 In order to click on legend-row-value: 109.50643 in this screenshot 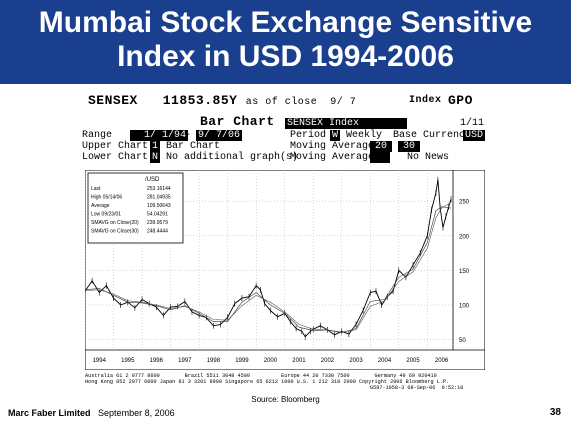, I will do `click(159, 206)`.